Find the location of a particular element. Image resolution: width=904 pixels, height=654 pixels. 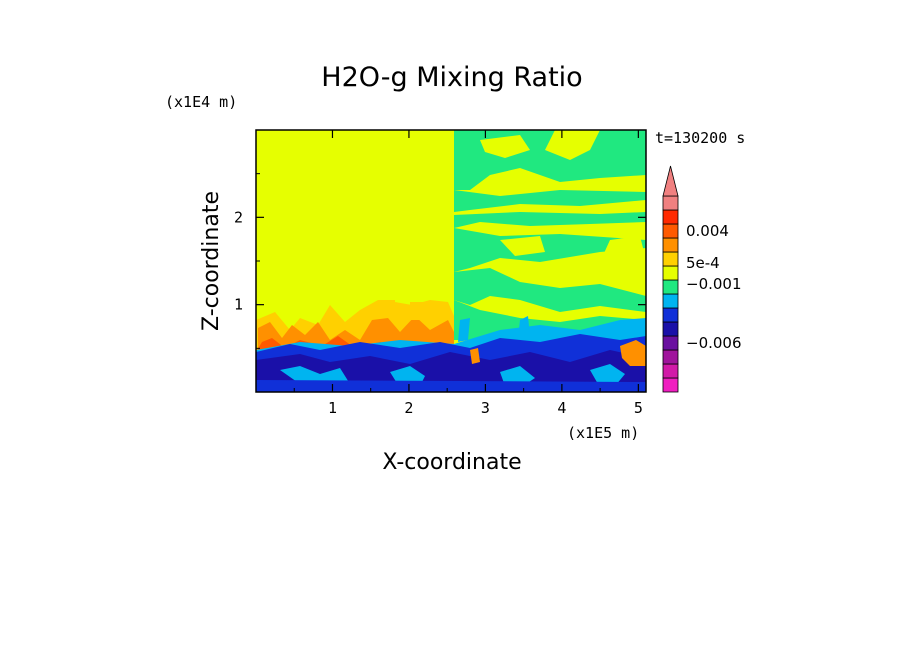

chart-title: H2O-g Mixing Ratio is located at coordinates (451, 77).